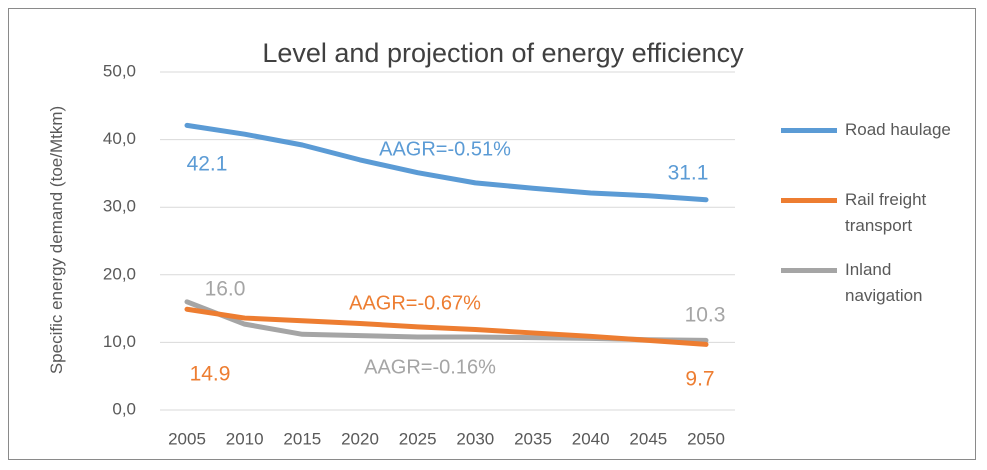 Image resolution: width=987 pixels, height=470 pixels. I want to click on y-tick-label: 0,0, so click(124, 408).